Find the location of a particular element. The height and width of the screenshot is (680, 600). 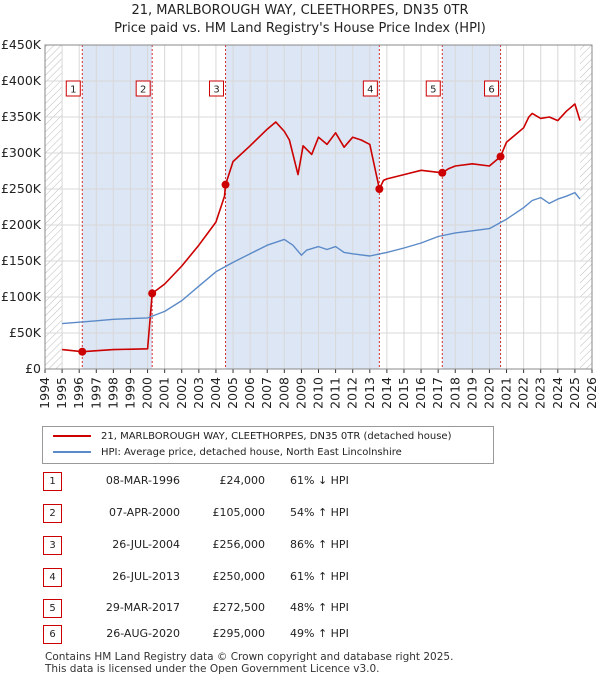

table-row: 2 07-APR-2000 £105,000 54% ↑ HPI is located at coordinates (240, 513).